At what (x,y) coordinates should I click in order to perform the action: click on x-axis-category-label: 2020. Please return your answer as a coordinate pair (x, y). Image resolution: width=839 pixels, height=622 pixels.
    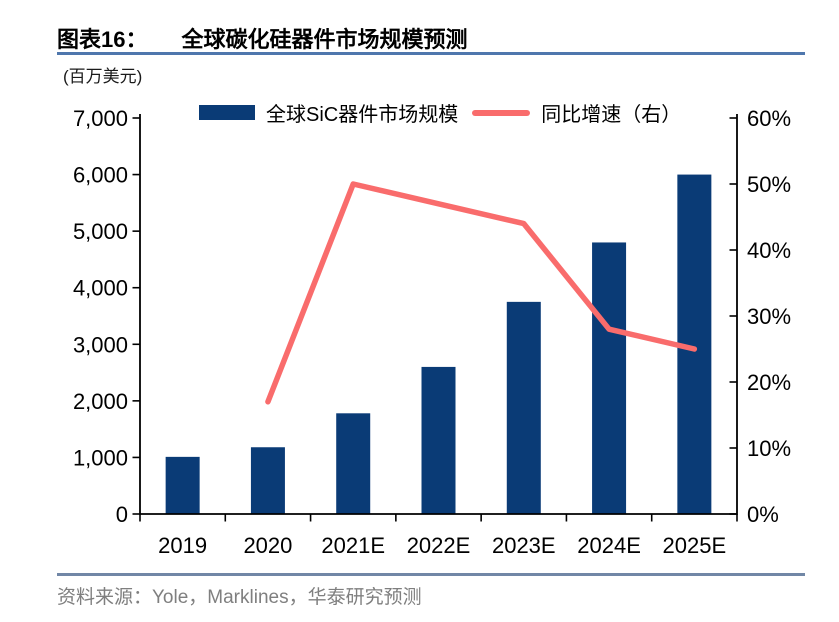
    Looking at the image, I should click on (267, 545).